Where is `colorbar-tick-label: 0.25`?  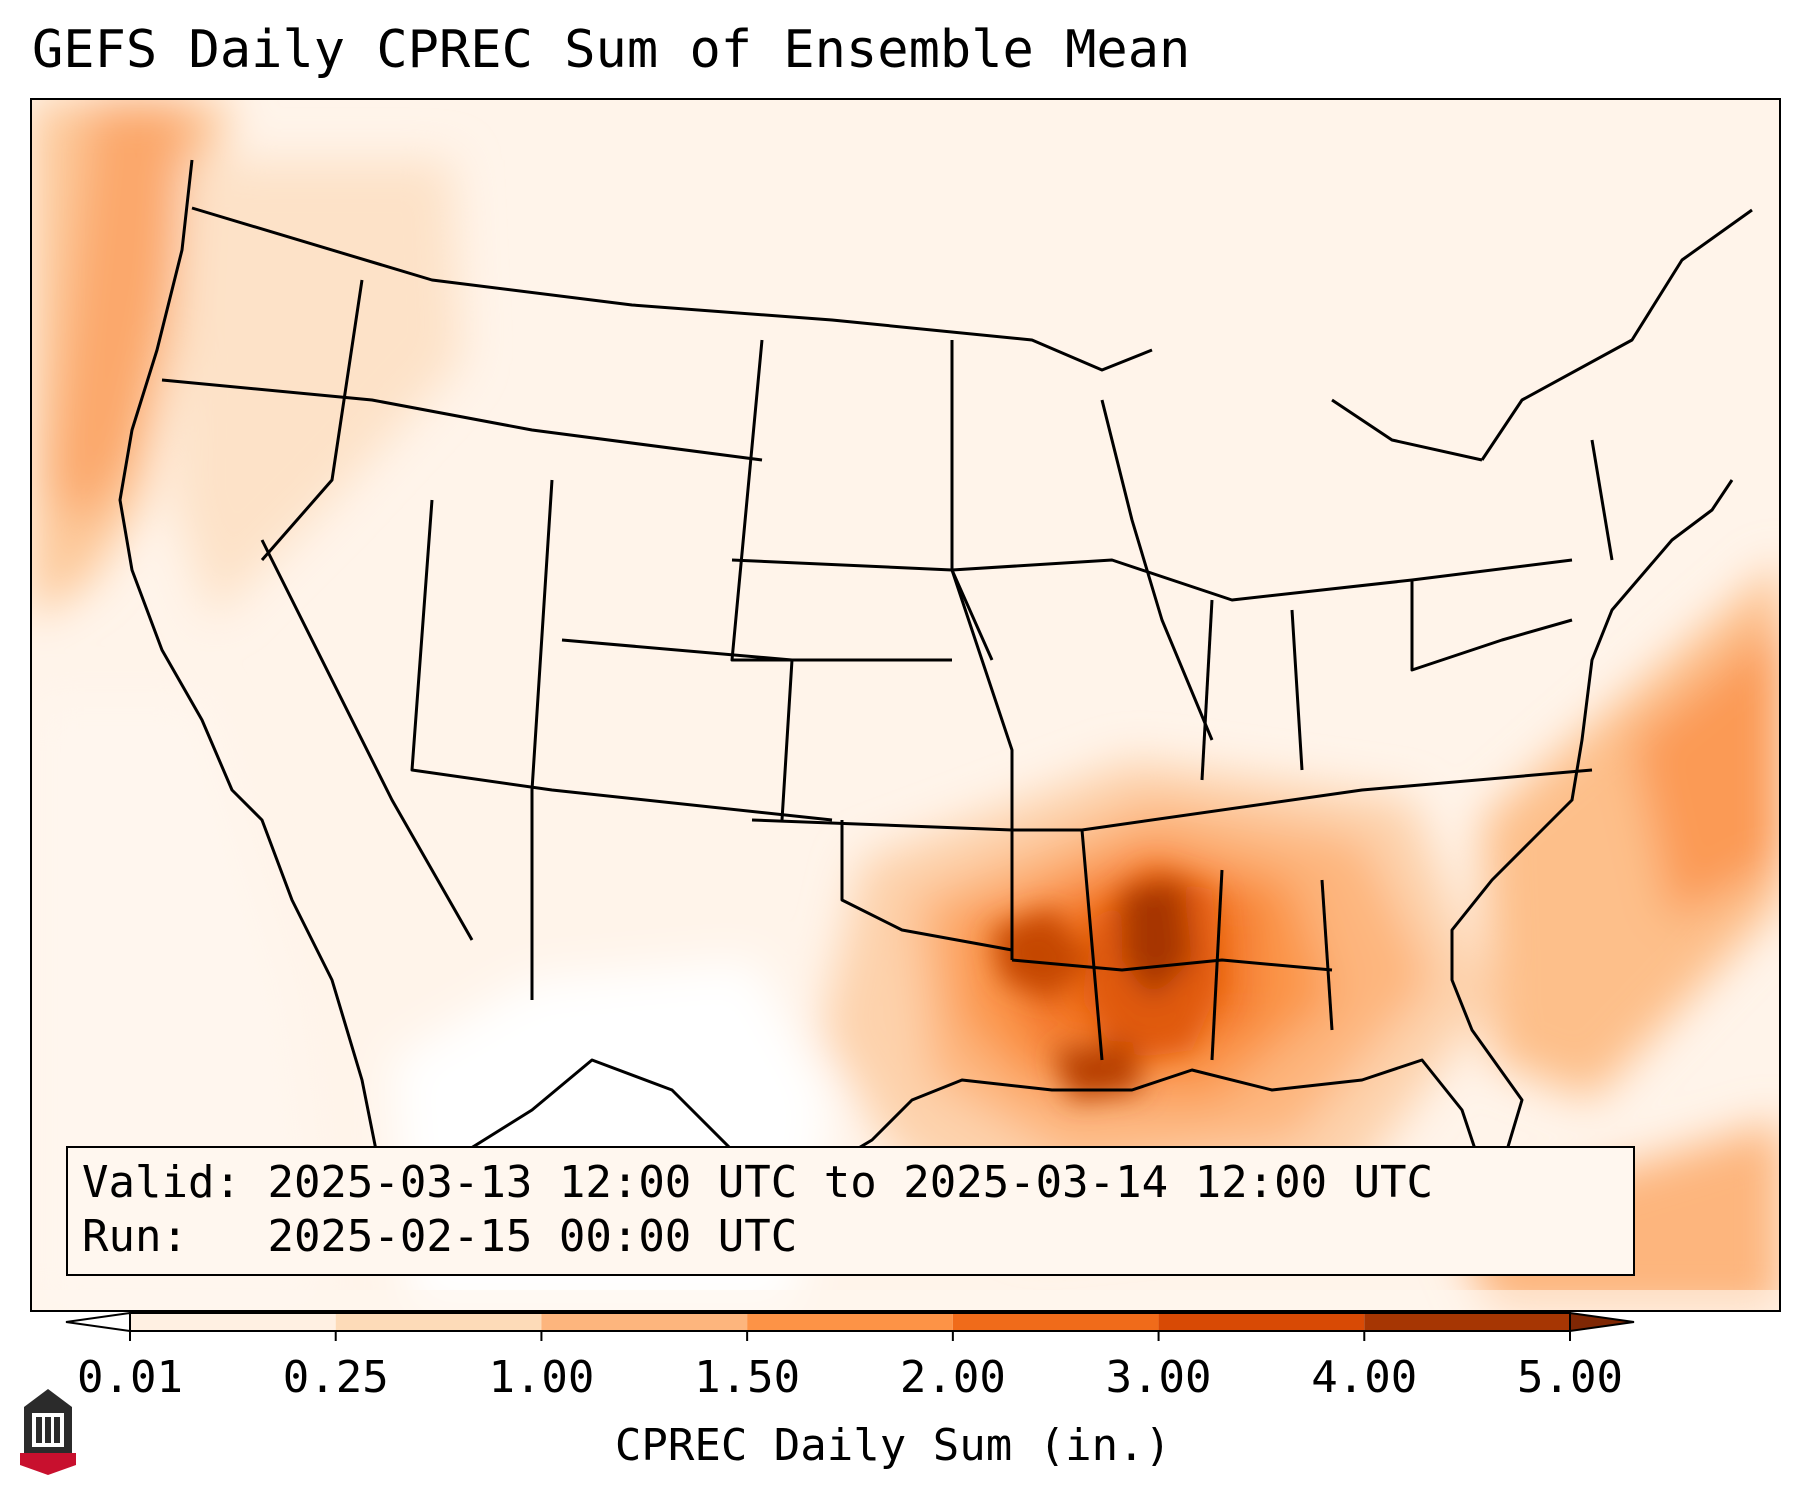
colorbar-tick-label: 0.25 is located at coordinates (335, 1377).